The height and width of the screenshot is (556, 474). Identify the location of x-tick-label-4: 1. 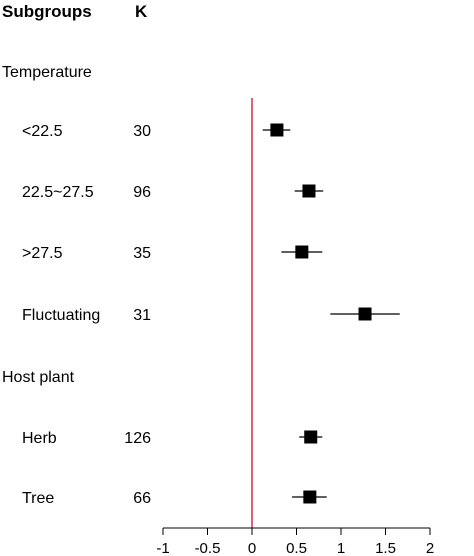
(341, 548).